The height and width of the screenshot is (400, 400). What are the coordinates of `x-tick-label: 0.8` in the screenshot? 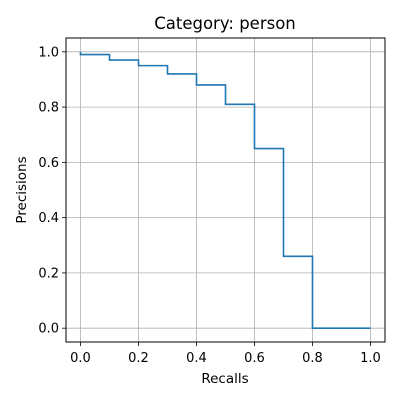 It's located at (312, 358).